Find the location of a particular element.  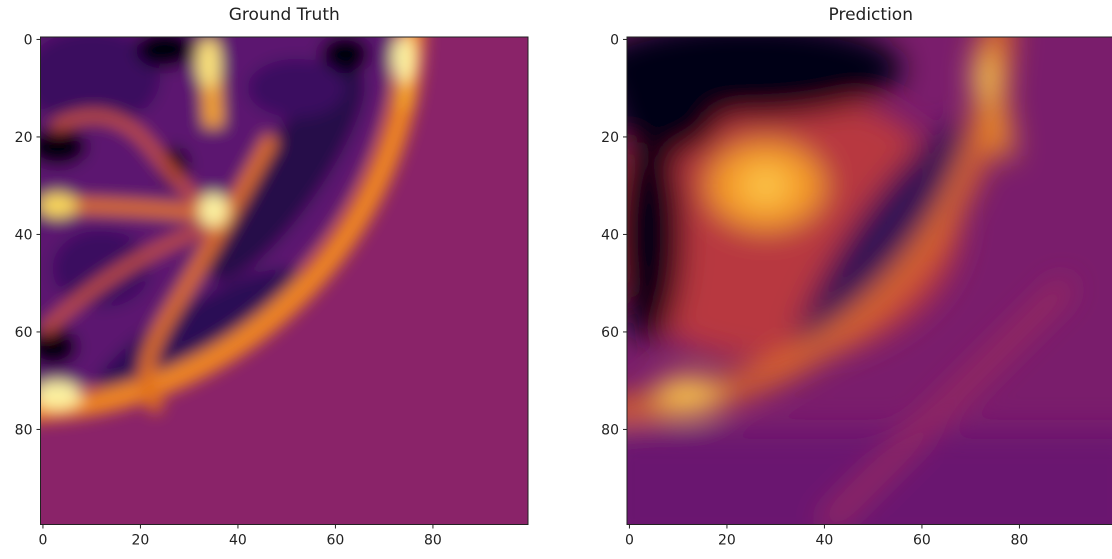

chart-title: Prediction is located at coordinates (871, 15).